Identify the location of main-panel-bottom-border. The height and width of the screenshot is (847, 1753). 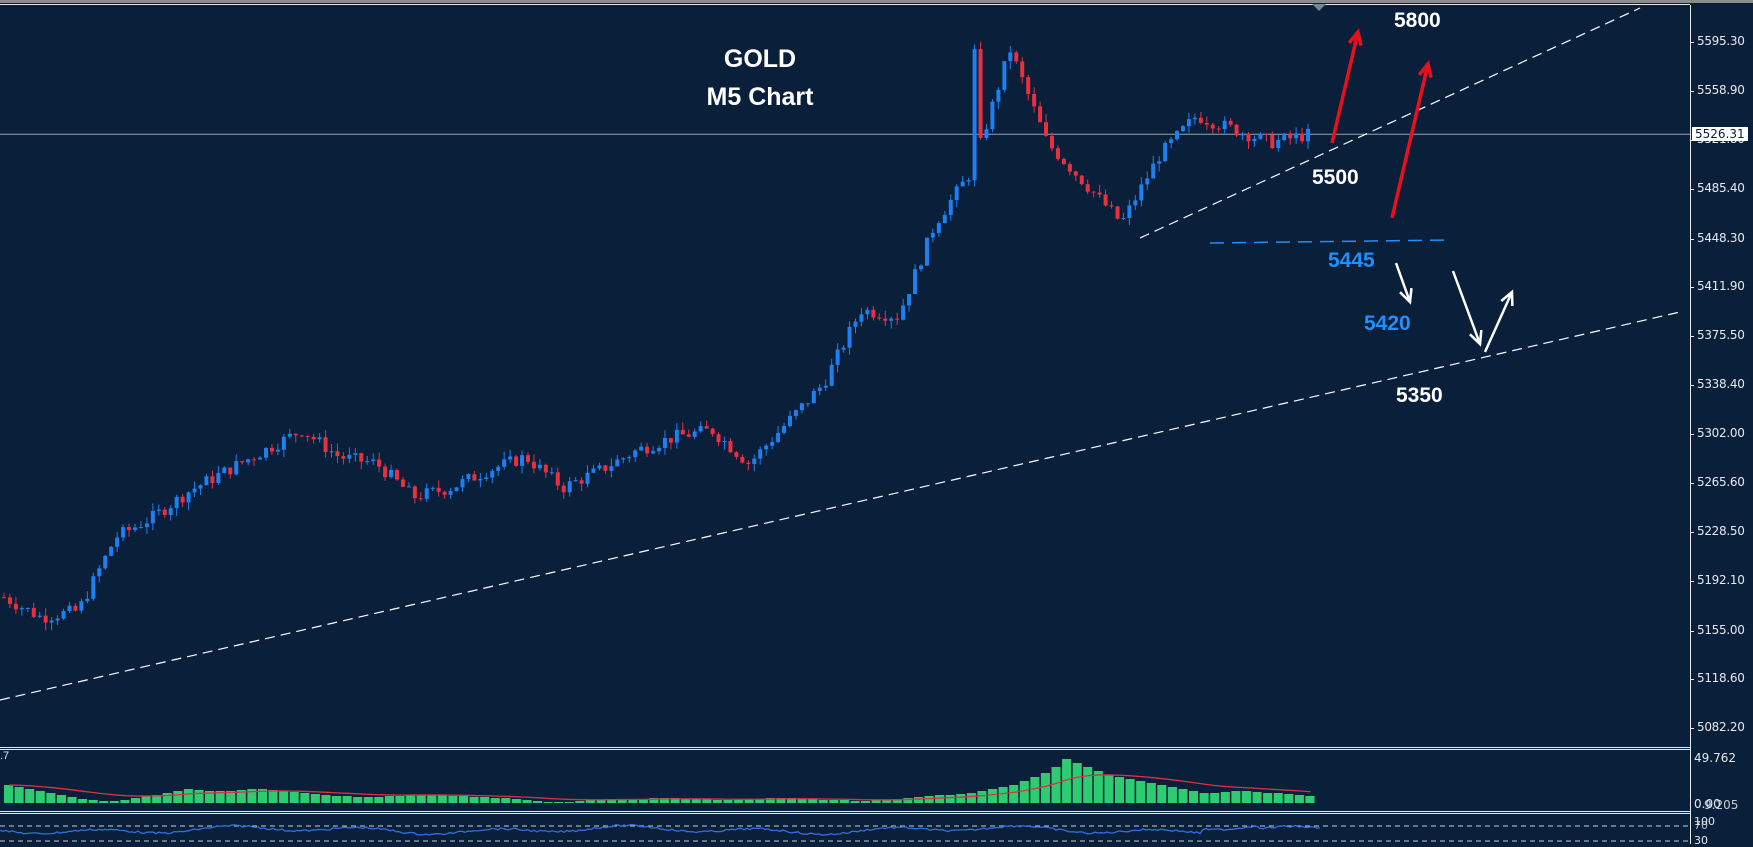
(845, 747).